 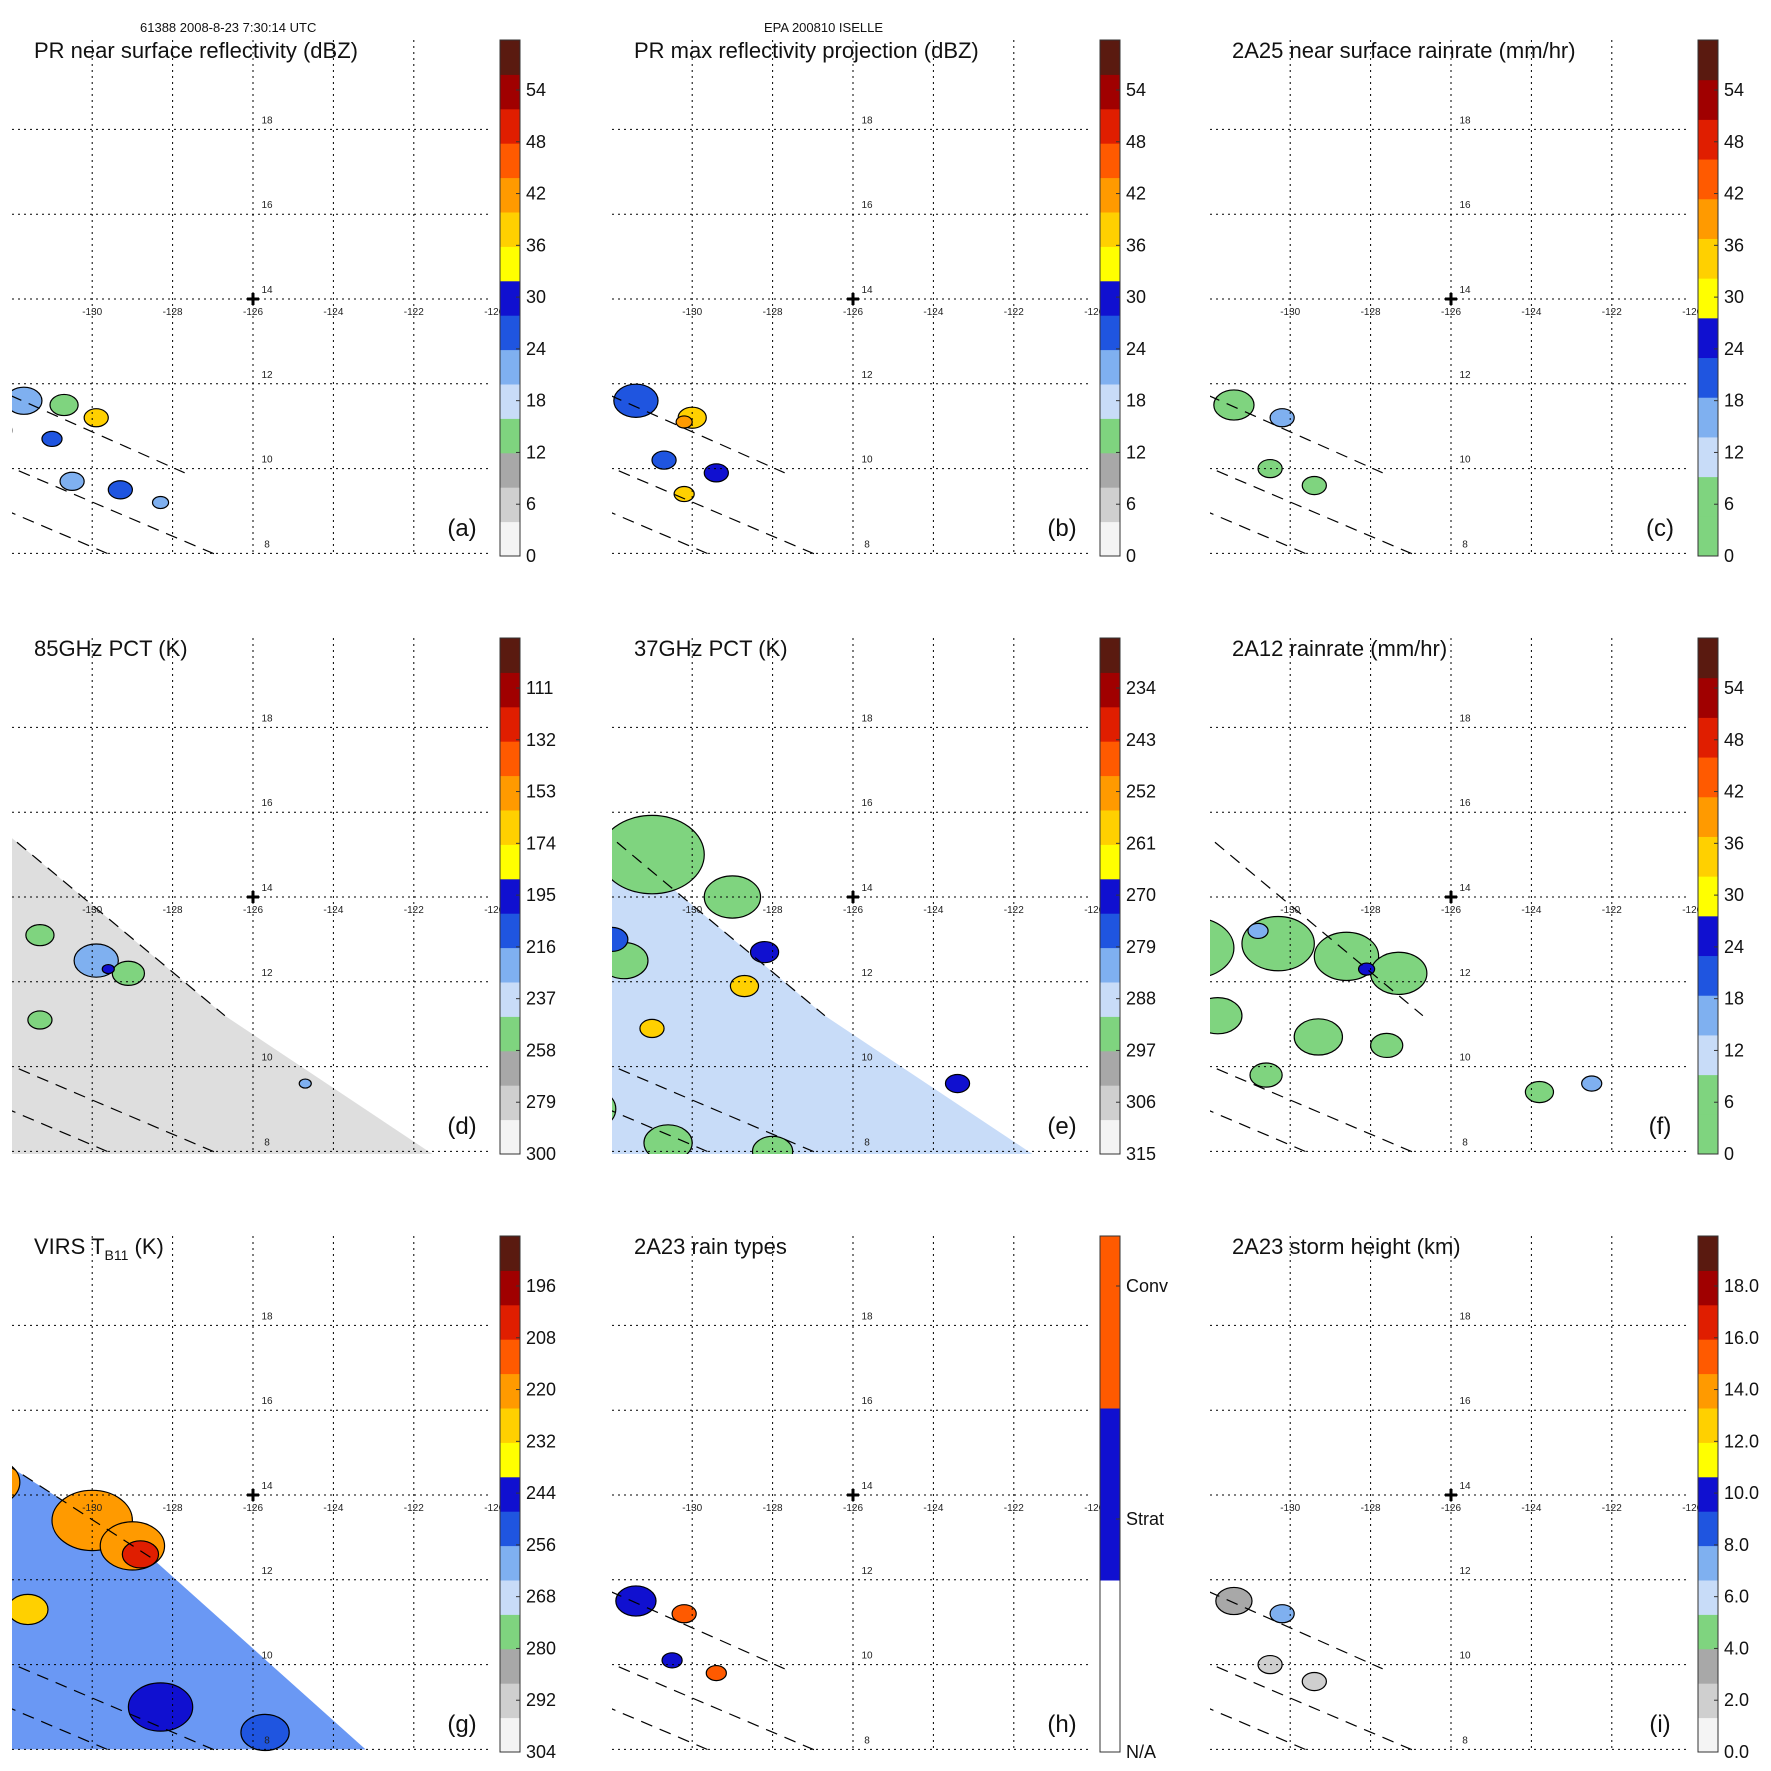 I want to click on colorbar-label: 315, so click(x=1141, y=1154).